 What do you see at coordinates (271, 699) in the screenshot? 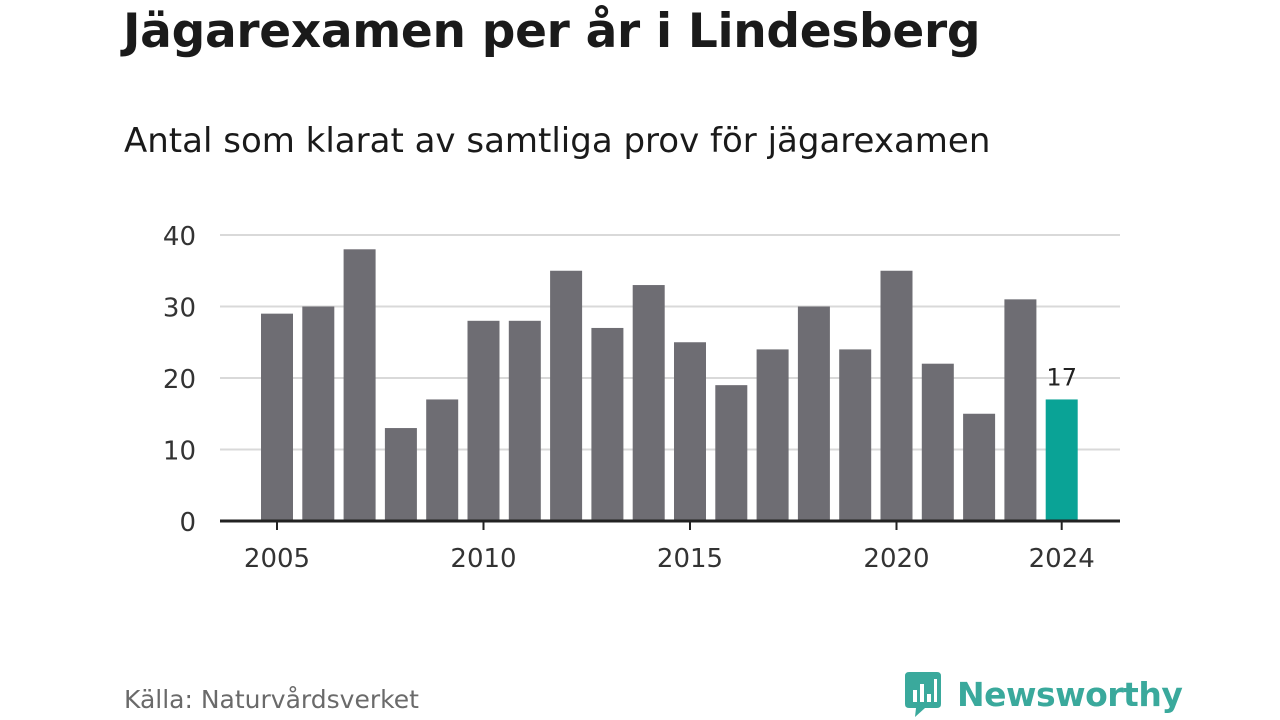
I see `source-note: Källa: Naturvårdsverket` at bounding box center [271, 699].